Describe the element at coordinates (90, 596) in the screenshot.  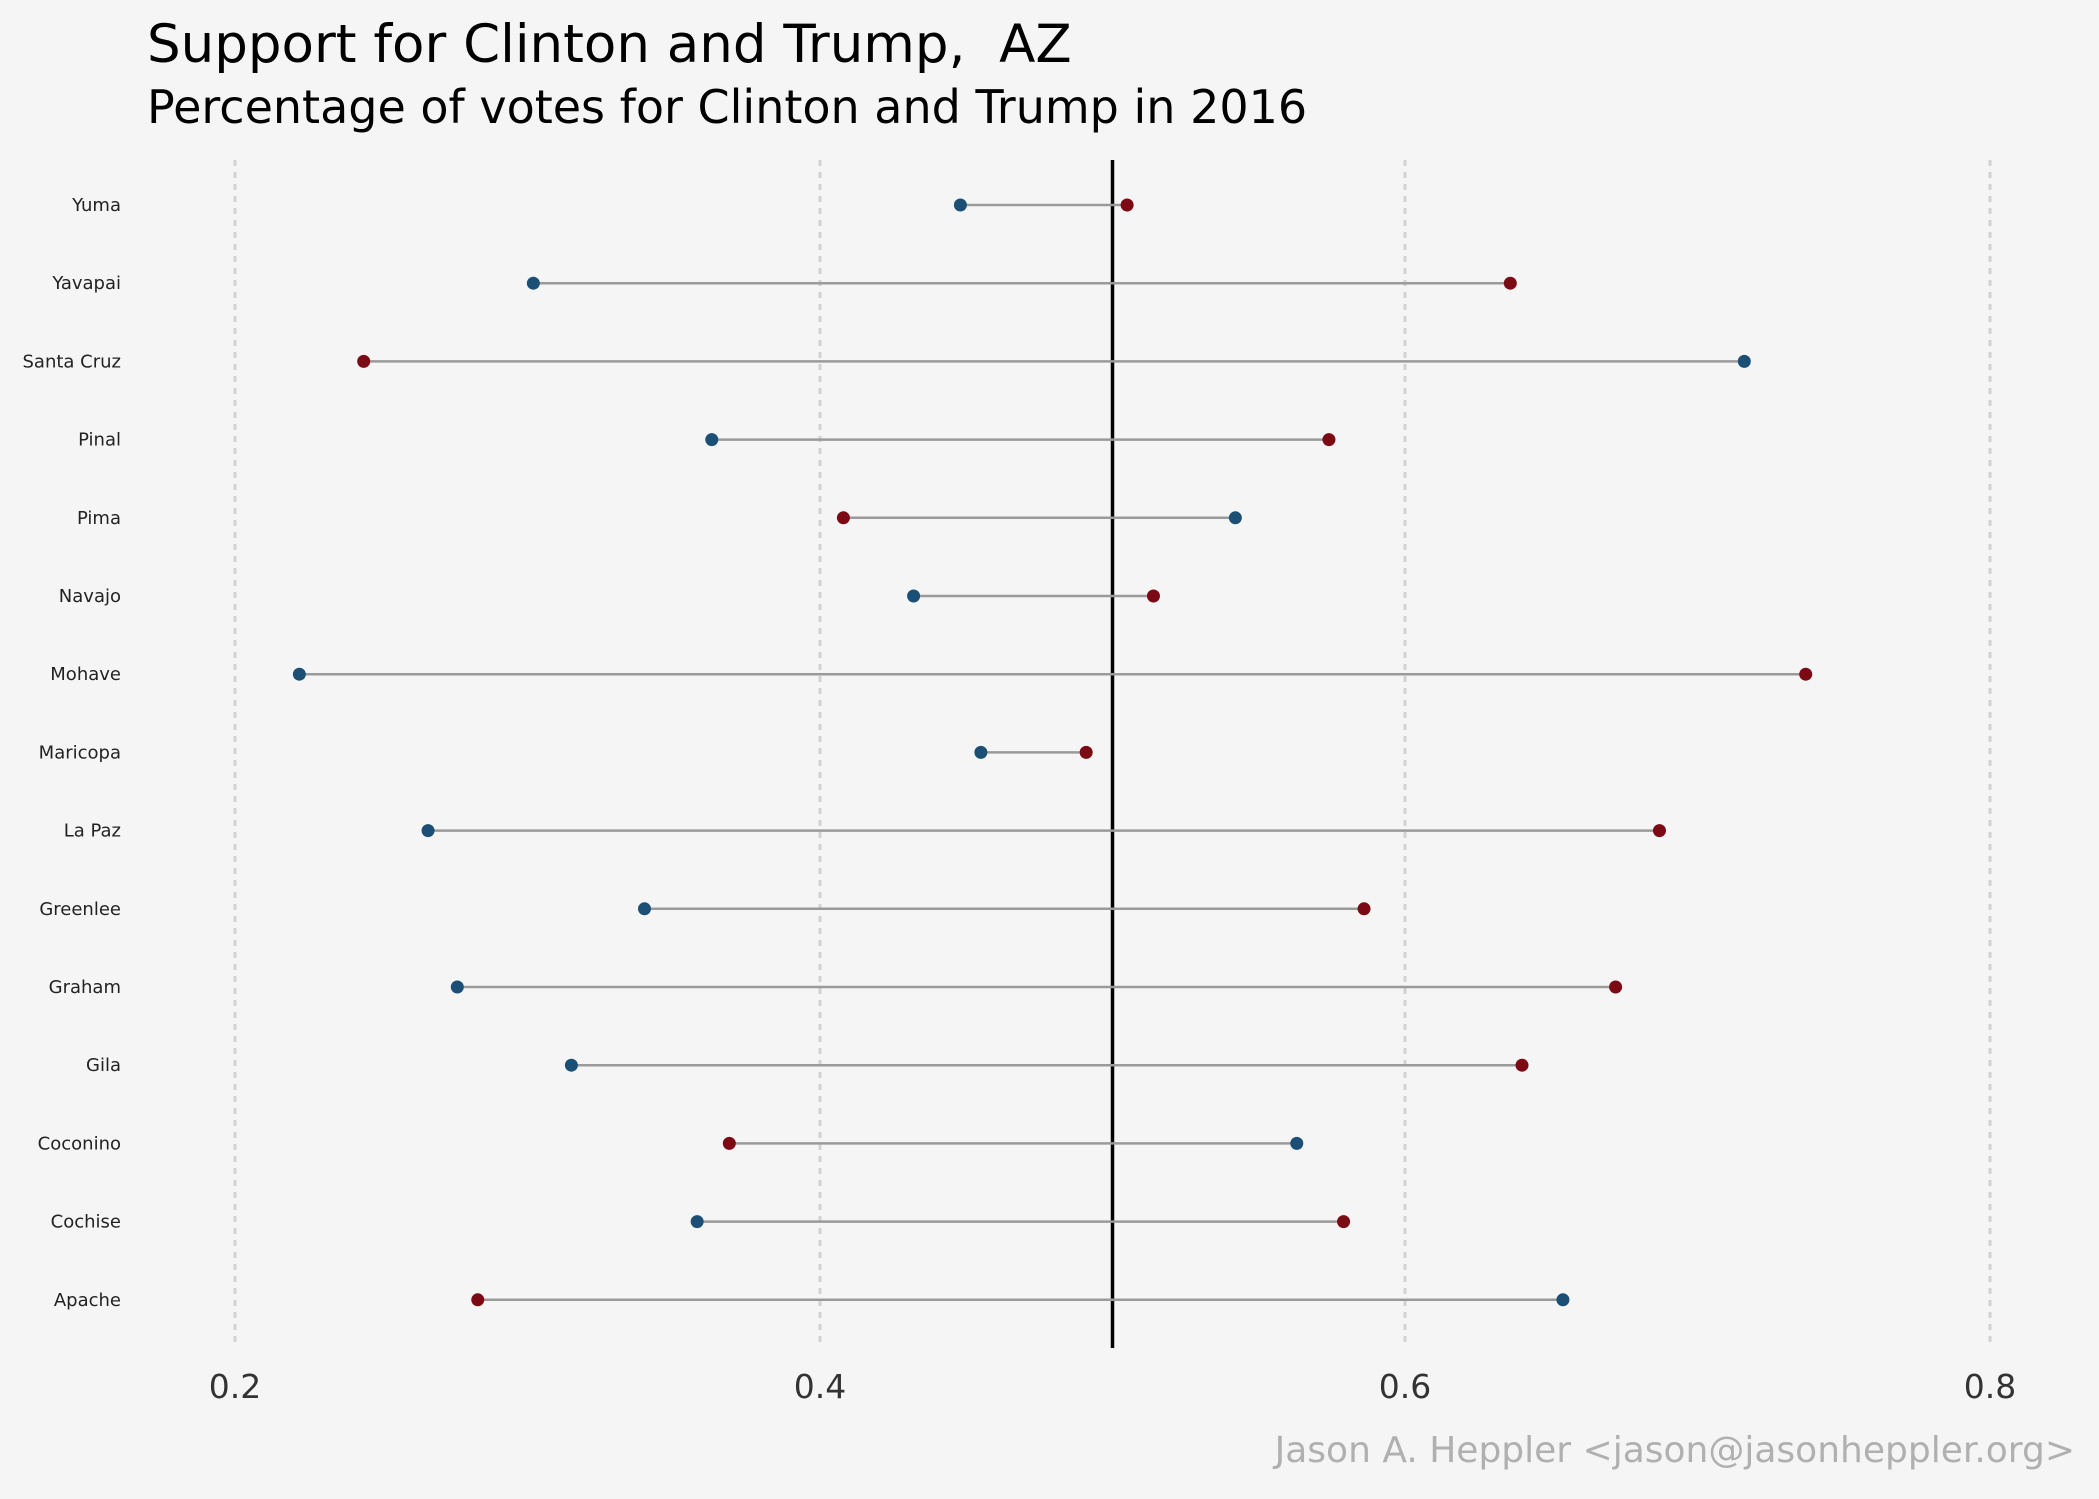
I see `y-tick-label: Navajo` at that location.